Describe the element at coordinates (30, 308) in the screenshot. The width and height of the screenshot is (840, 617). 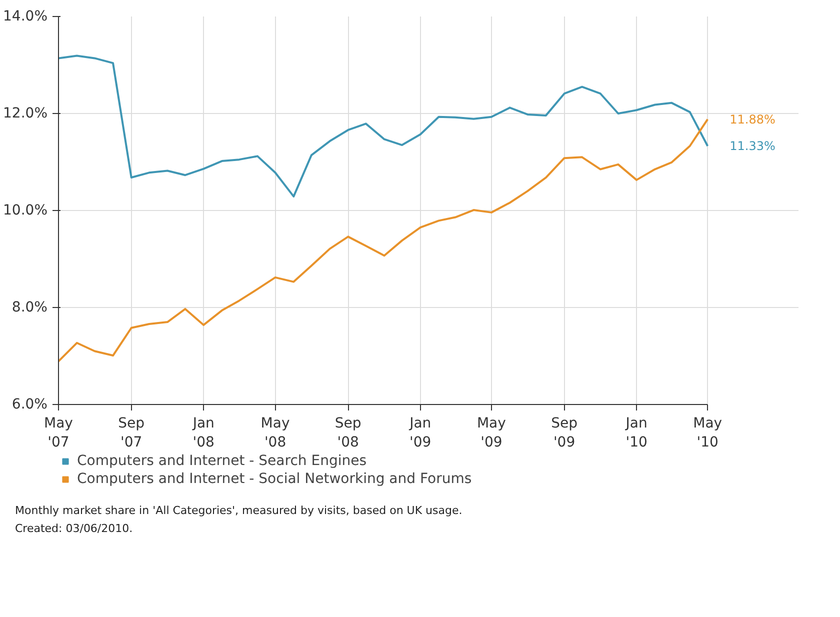
I see `y-tick-label: 8.0%` at that location.